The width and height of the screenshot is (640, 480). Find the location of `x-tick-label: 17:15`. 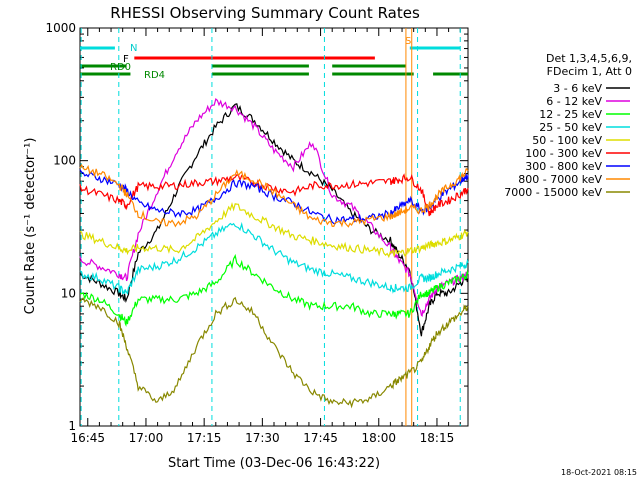

x-tick-label: 17:15 is located at coordinates (204, 438).